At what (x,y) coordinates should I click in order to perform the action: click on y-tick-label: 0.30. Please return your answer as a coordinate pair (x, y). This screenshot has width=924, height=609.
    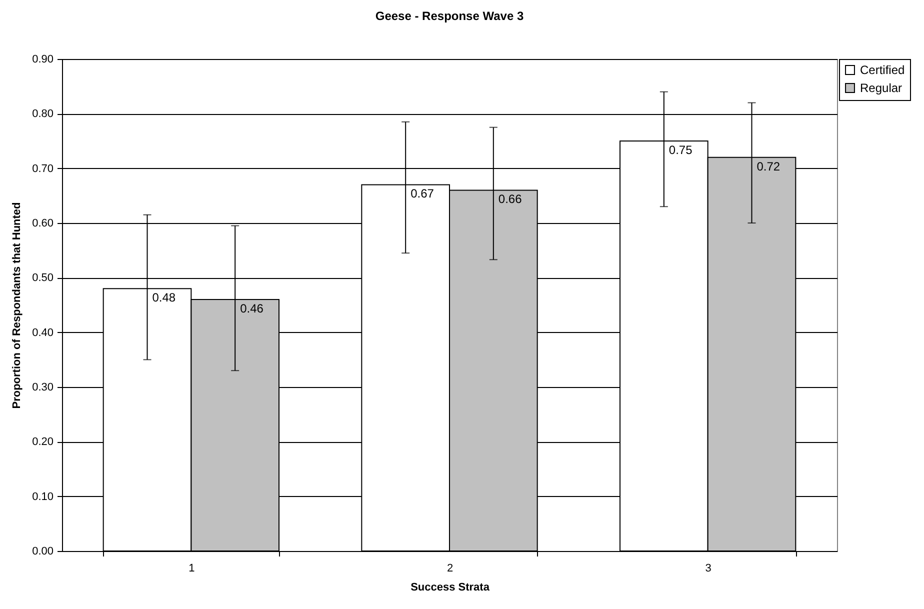
    Looking at the image, I should click on (43, 388).